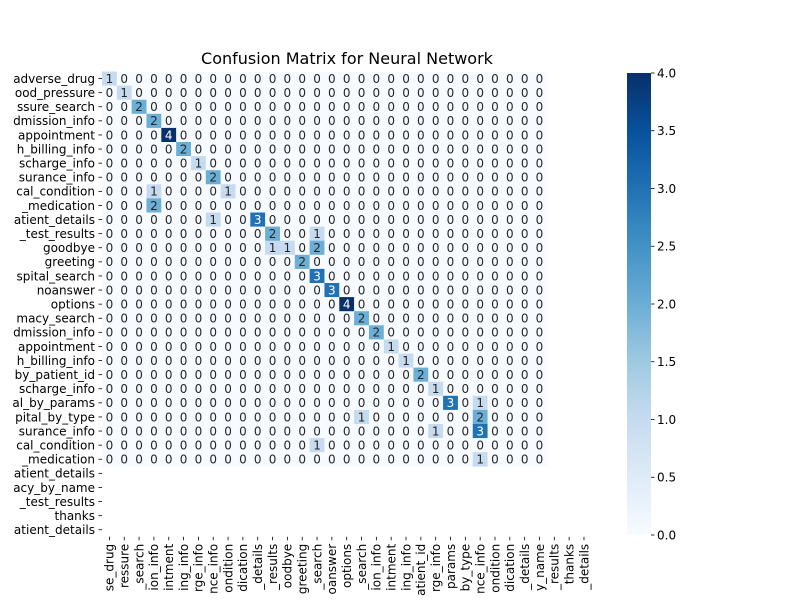  I want to click on colorbar: 0.00.51.01.52.02.53.03.54.0, so click(651, 304).